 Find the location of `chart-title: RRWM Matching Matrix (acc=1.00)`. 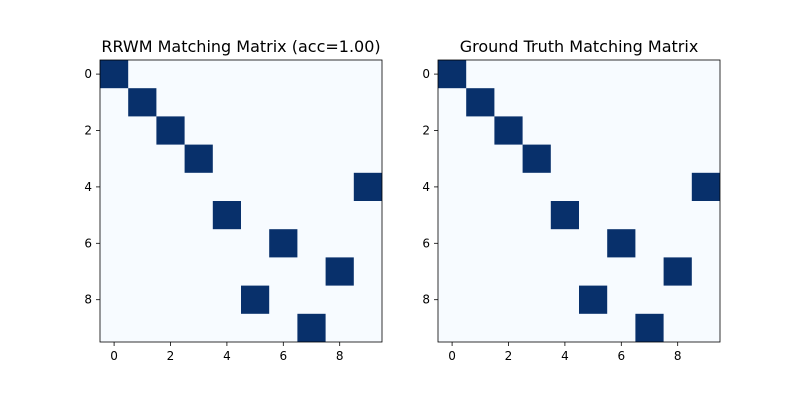

chart-title: RRWM Matching Matrix (acc=1.00) is located at coordinates (240, 46).